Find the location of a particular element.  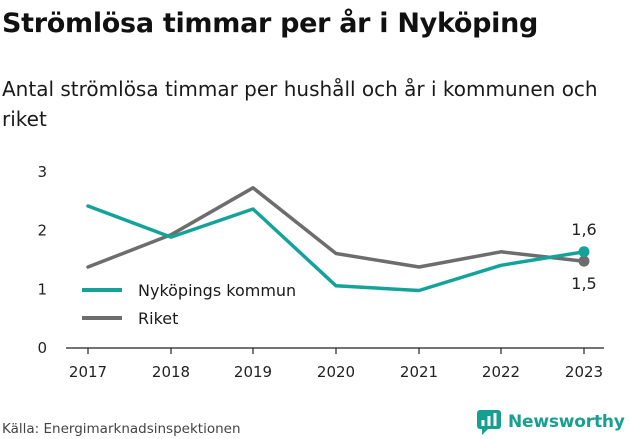

y-tick-label: 1 is located at coordinates (42, 289).